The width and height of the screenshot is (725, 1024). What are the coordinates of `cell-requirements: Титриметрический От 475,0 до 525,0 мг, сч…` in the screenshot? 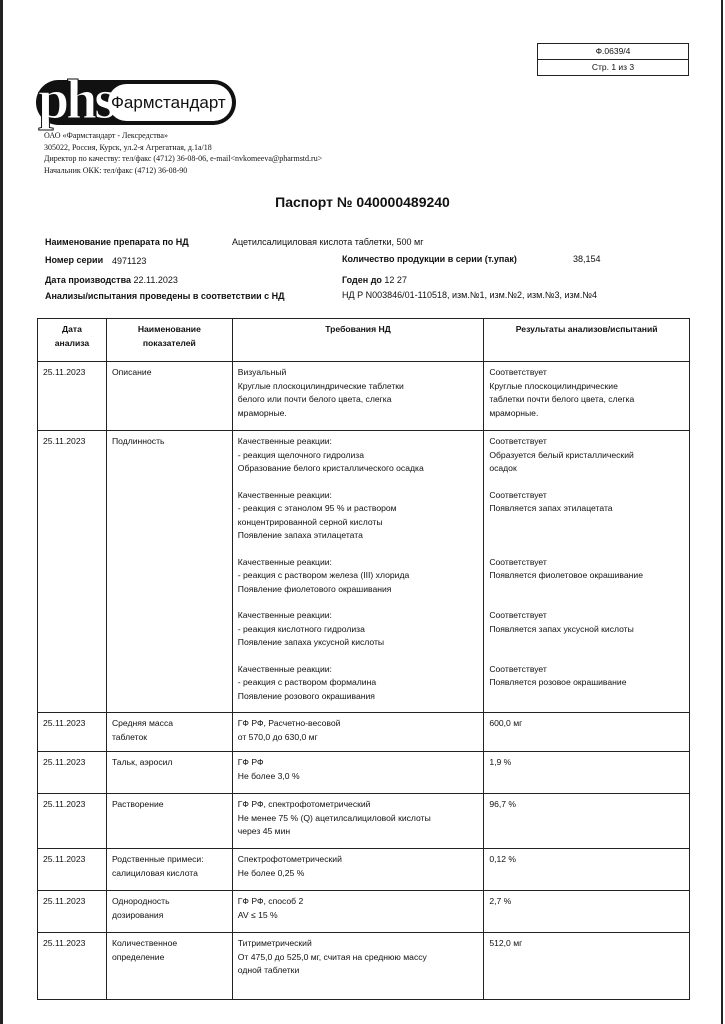 It's located at (358, 966).